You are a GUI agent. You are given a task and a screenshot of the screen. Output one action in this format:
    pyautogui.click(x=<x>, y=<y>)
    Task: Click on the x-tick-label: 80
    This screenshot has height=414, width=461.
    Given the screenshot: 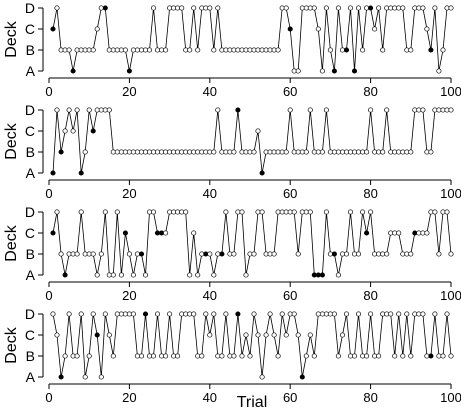 What is the action you would take?
    pyautogui.click(x=370, y=91)
    